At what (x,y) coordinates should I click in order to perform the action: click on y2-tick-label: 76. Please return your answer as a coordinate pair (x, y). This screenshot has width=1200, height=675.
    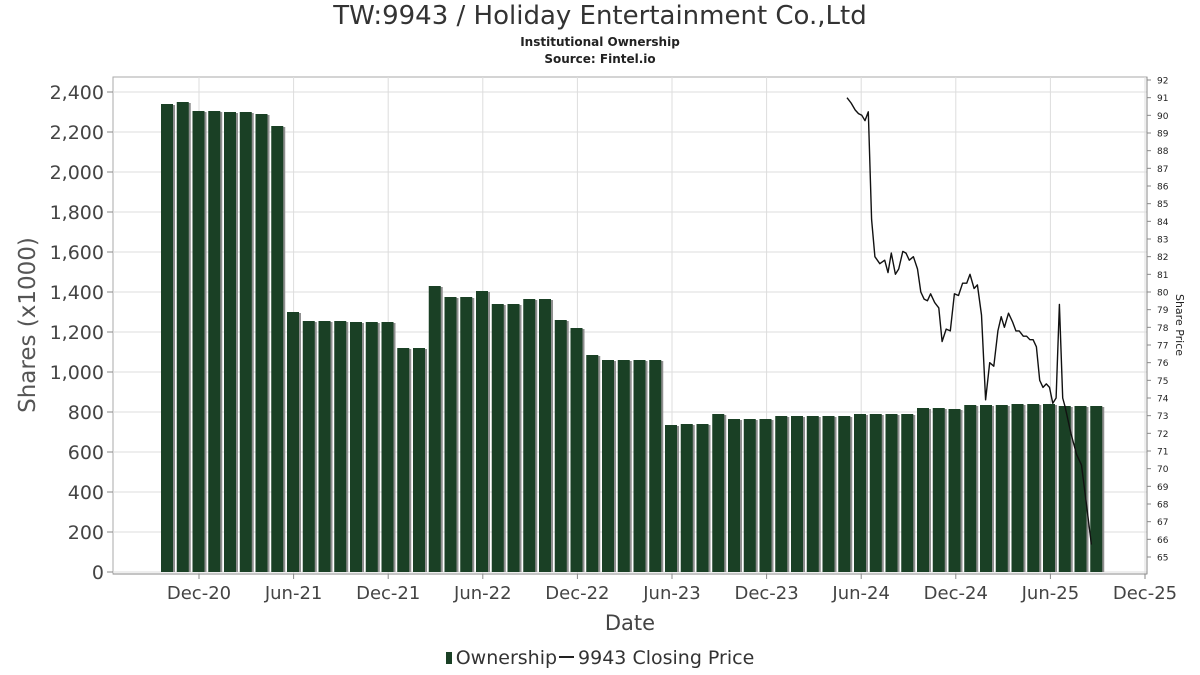
    Looking at the image, I should click on (1163, 364).